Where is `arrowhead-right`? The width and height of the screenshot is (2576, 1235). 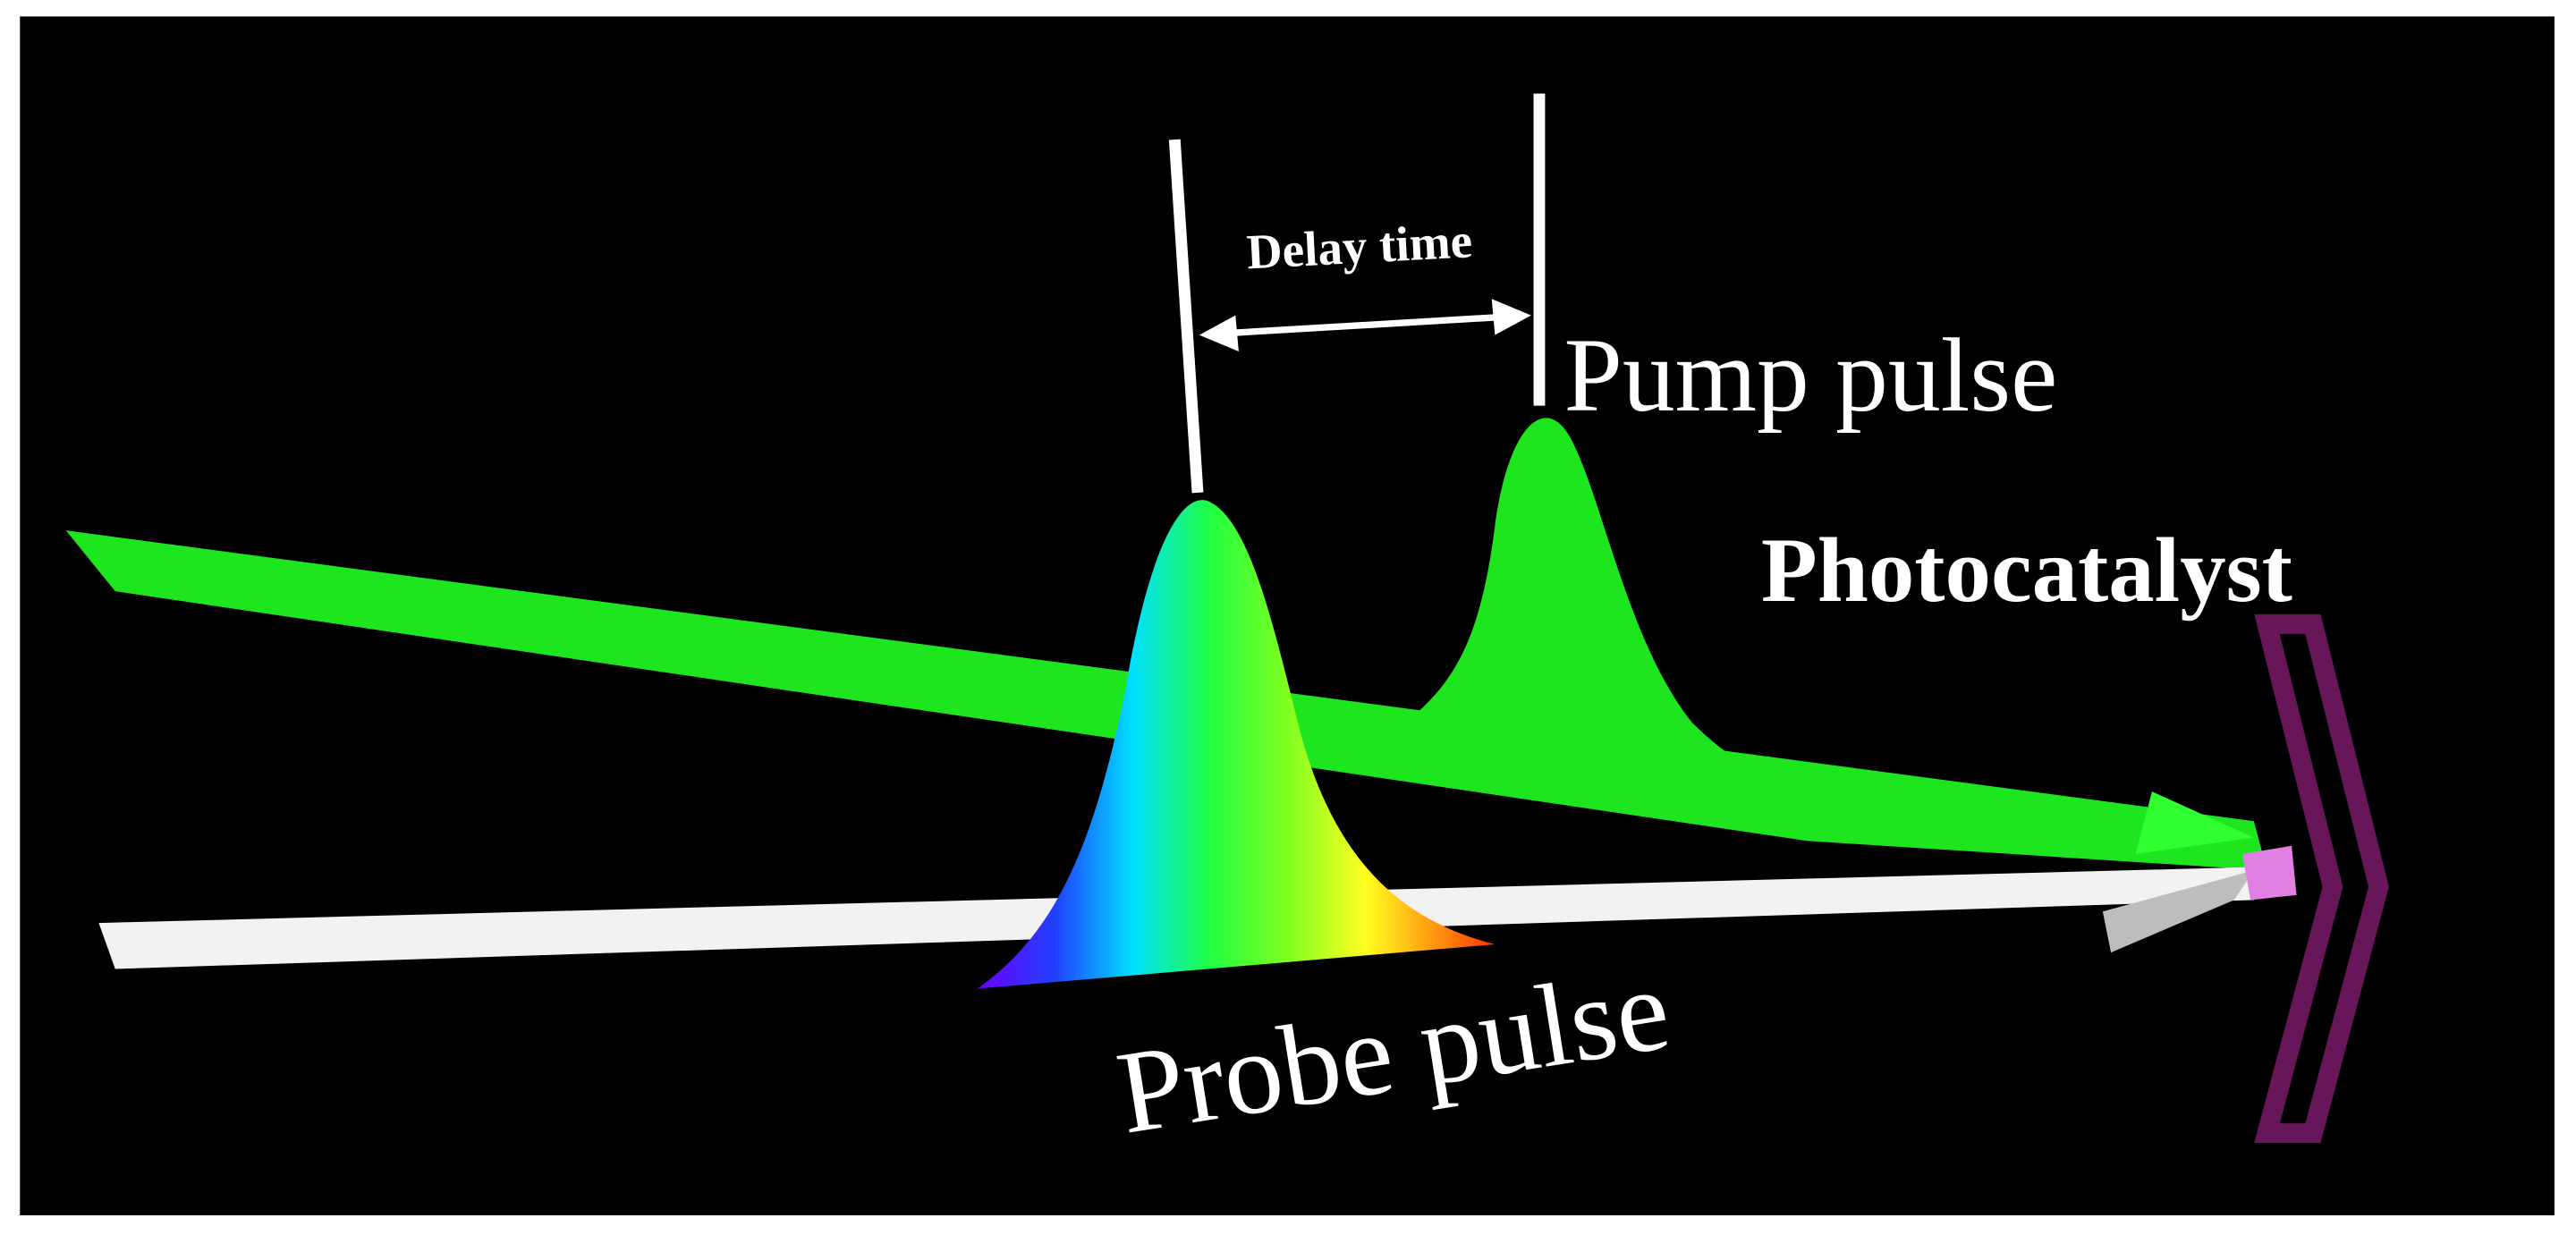 arrowhead-right is located at coordinates (1511, 317).